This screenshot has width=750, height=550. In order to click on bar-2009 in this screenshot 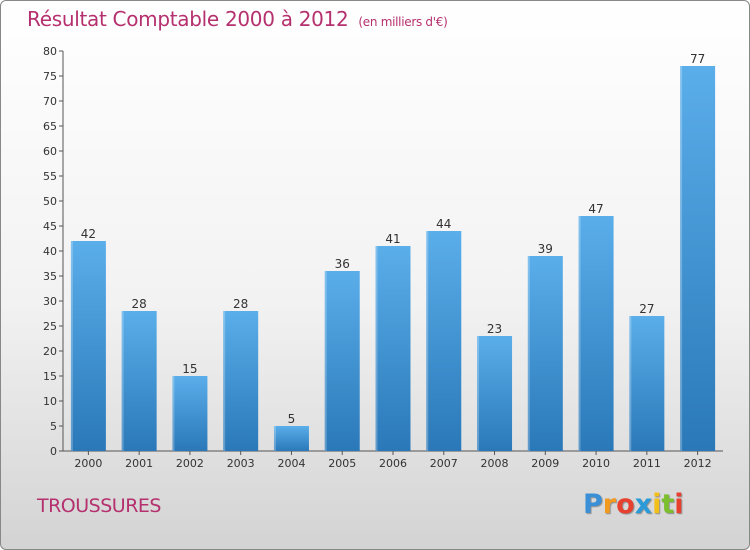, I will do `click(545, 353)`.